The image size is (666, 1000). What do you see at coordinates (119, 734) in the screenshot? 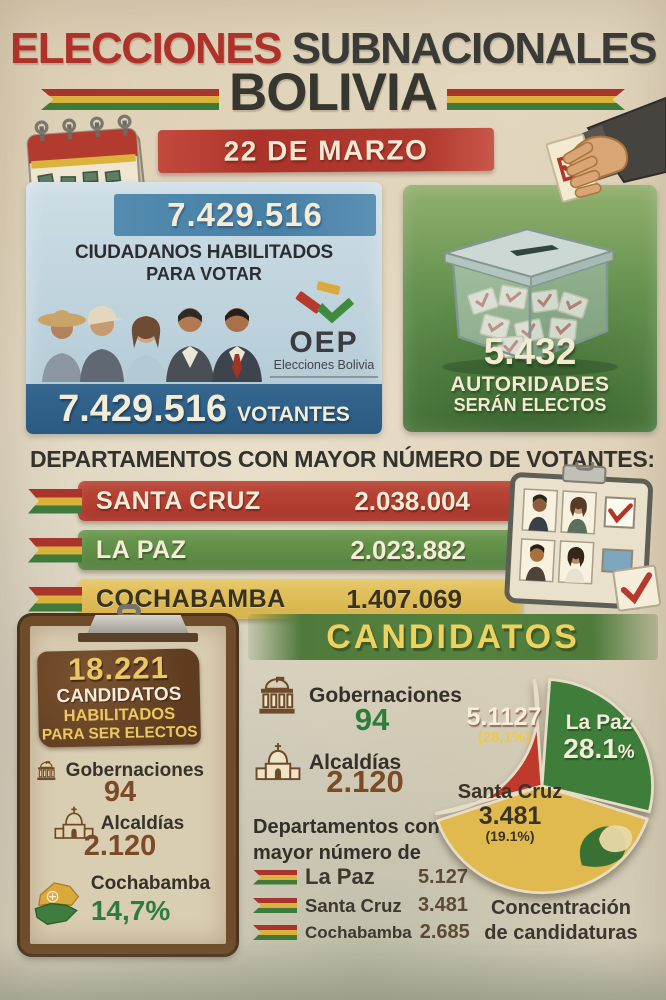
I see `candidates-total-line3: PARA SER ELECTOS` at bounding box center [119, 734].